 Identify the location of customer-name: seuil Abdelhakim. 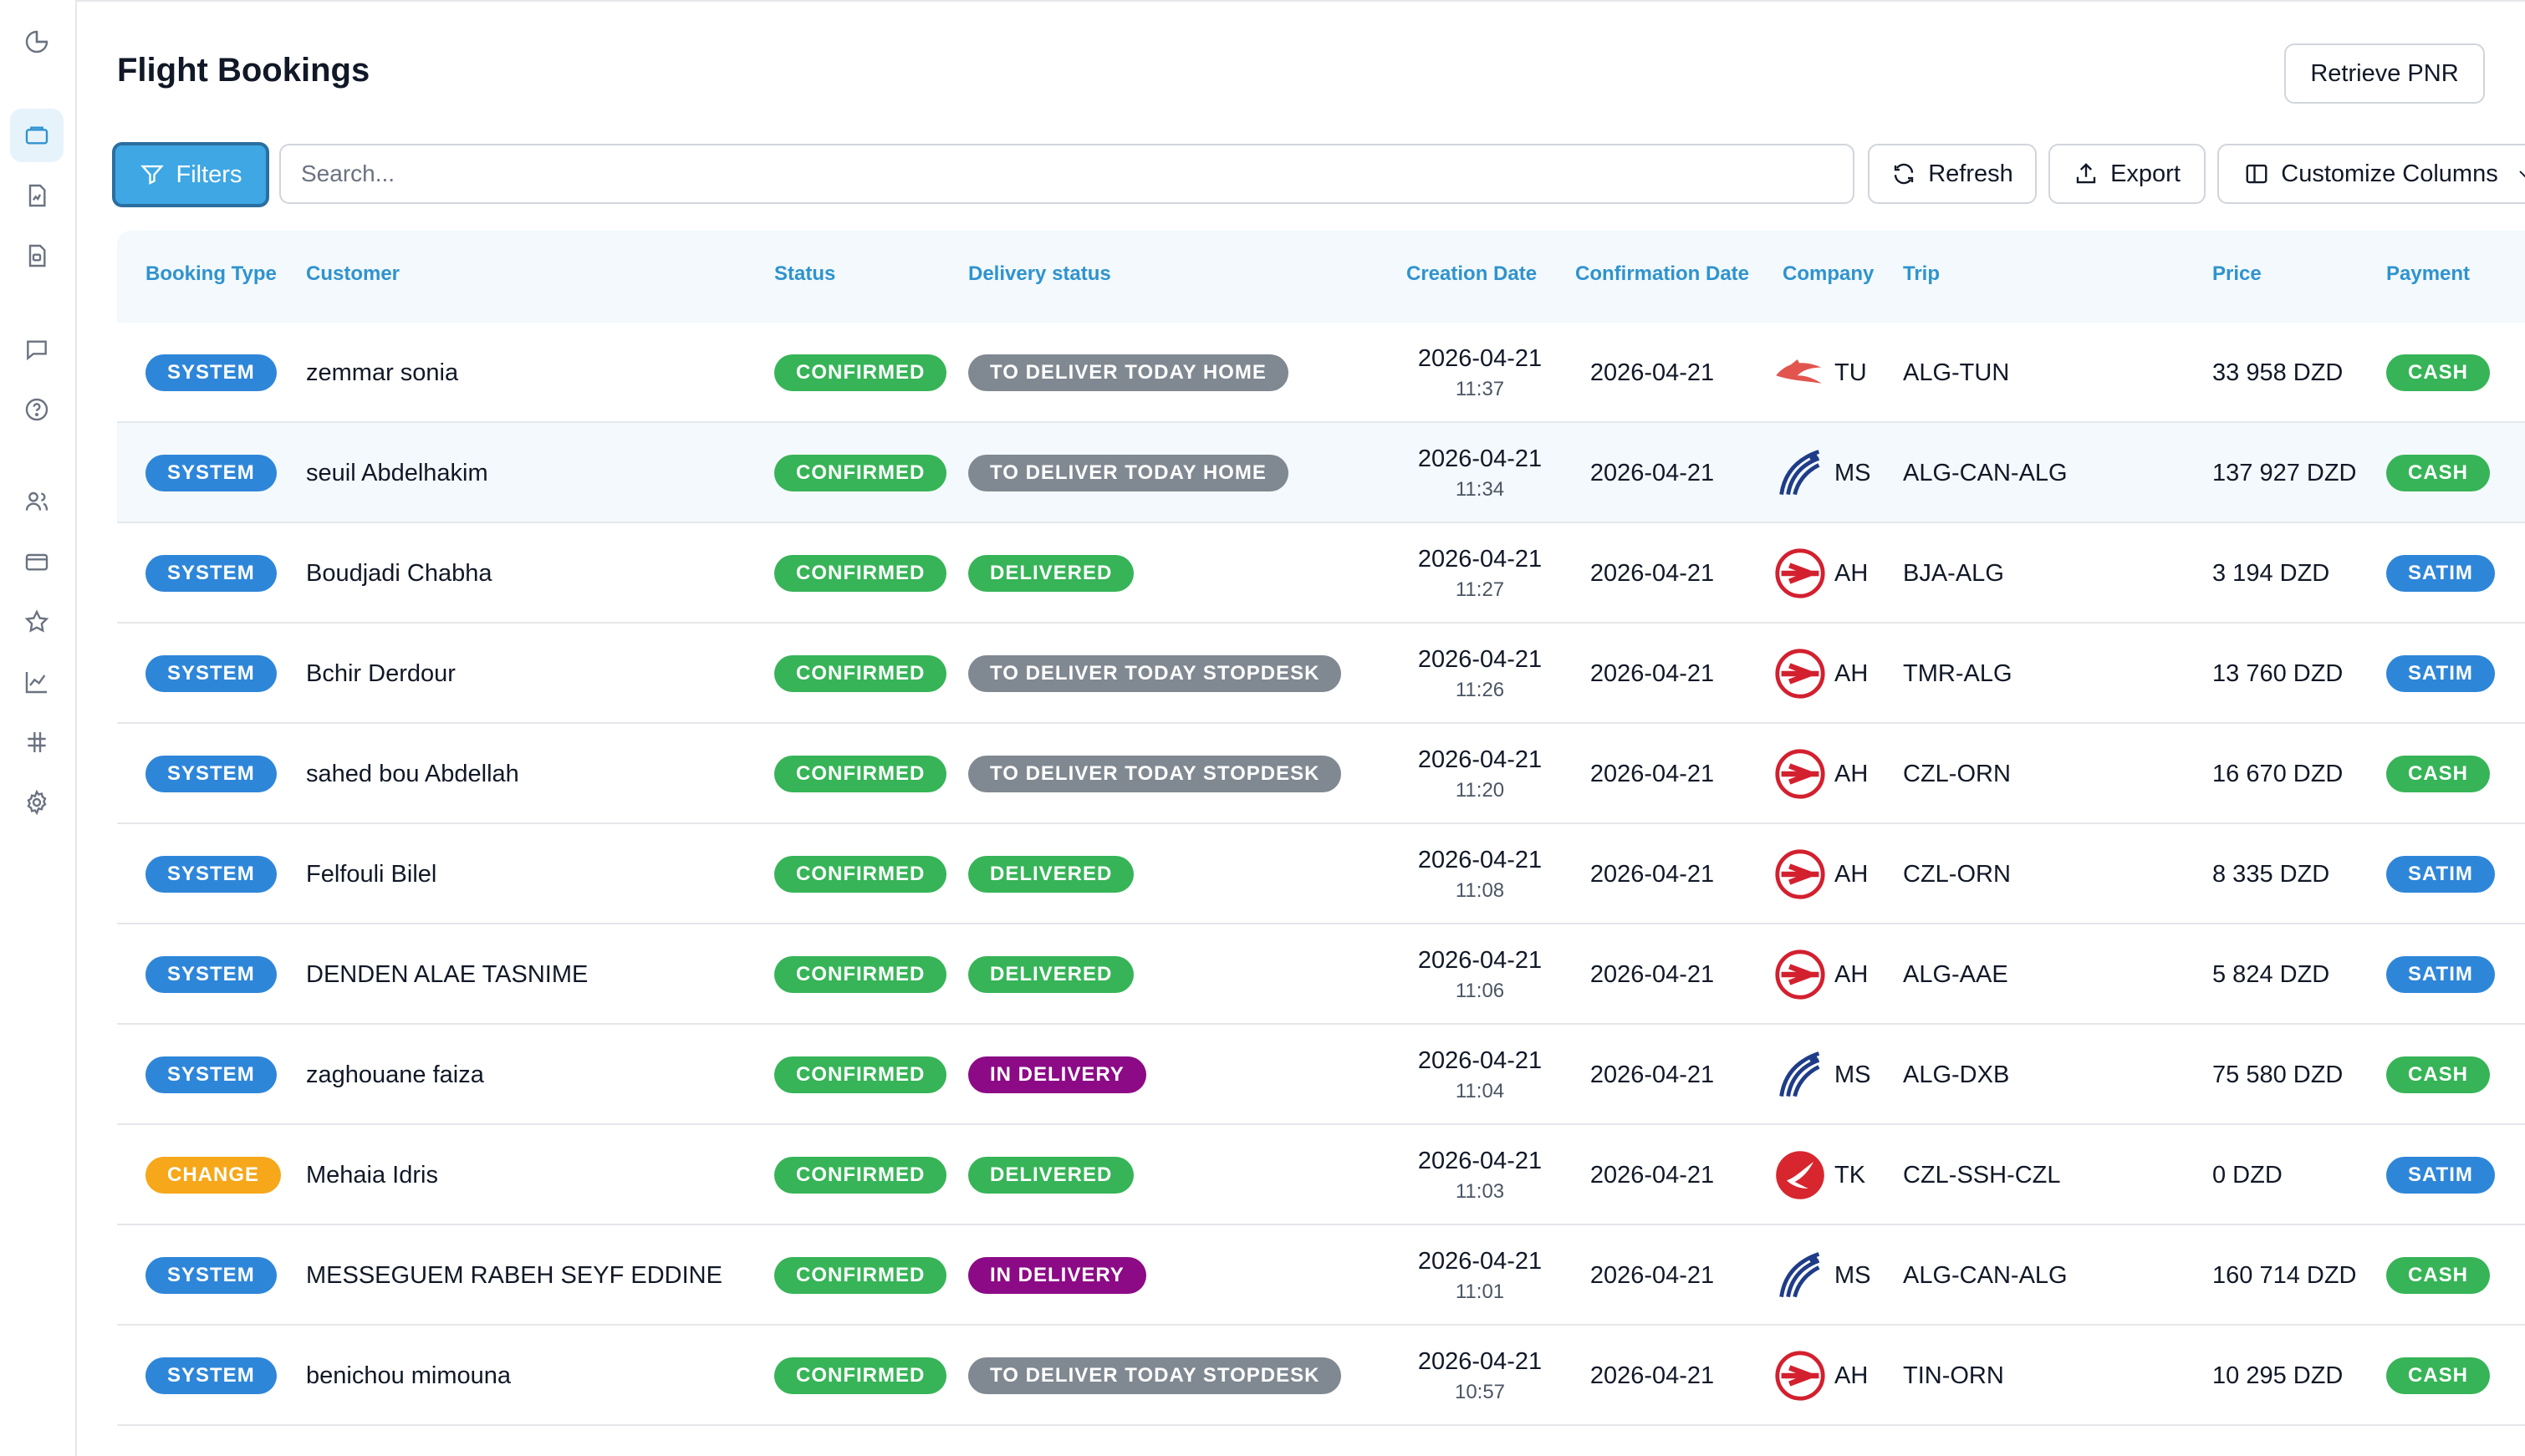
(397, 472).